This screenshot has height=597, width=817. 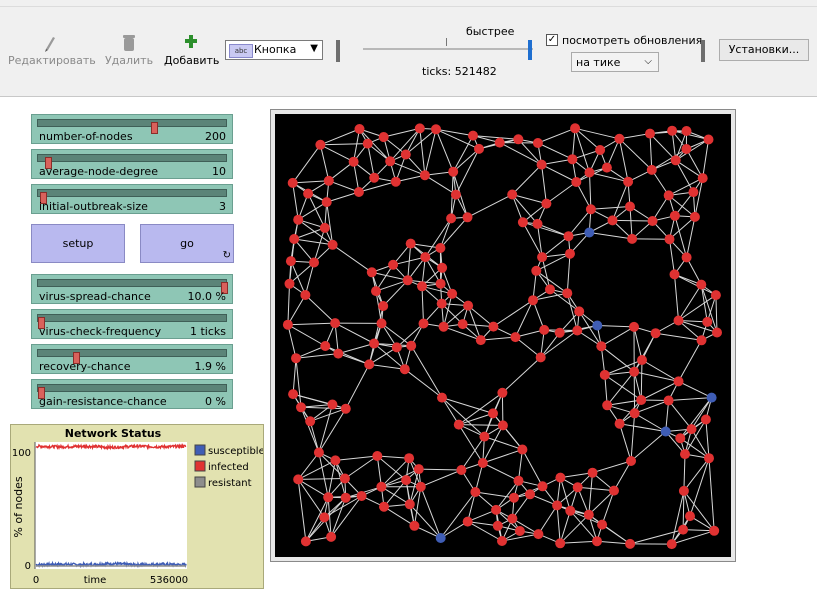 I want to click on toolbar-separator, so click(x=703, y=51).